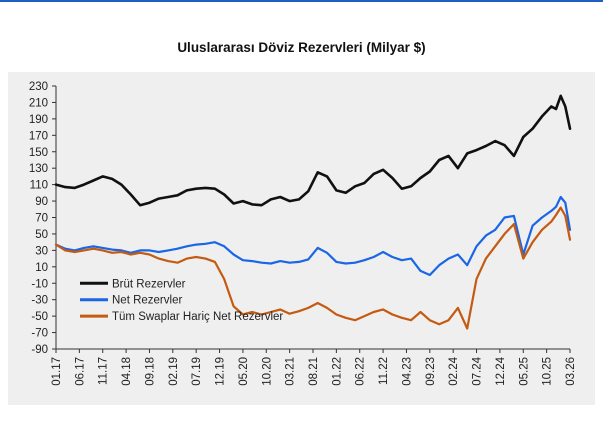 This screenshot has height=432, width=603. What do you see at coordinates (38, 87) in the screenshot?
I see `y-tick-label: 230` at bounding box center [38, 87].